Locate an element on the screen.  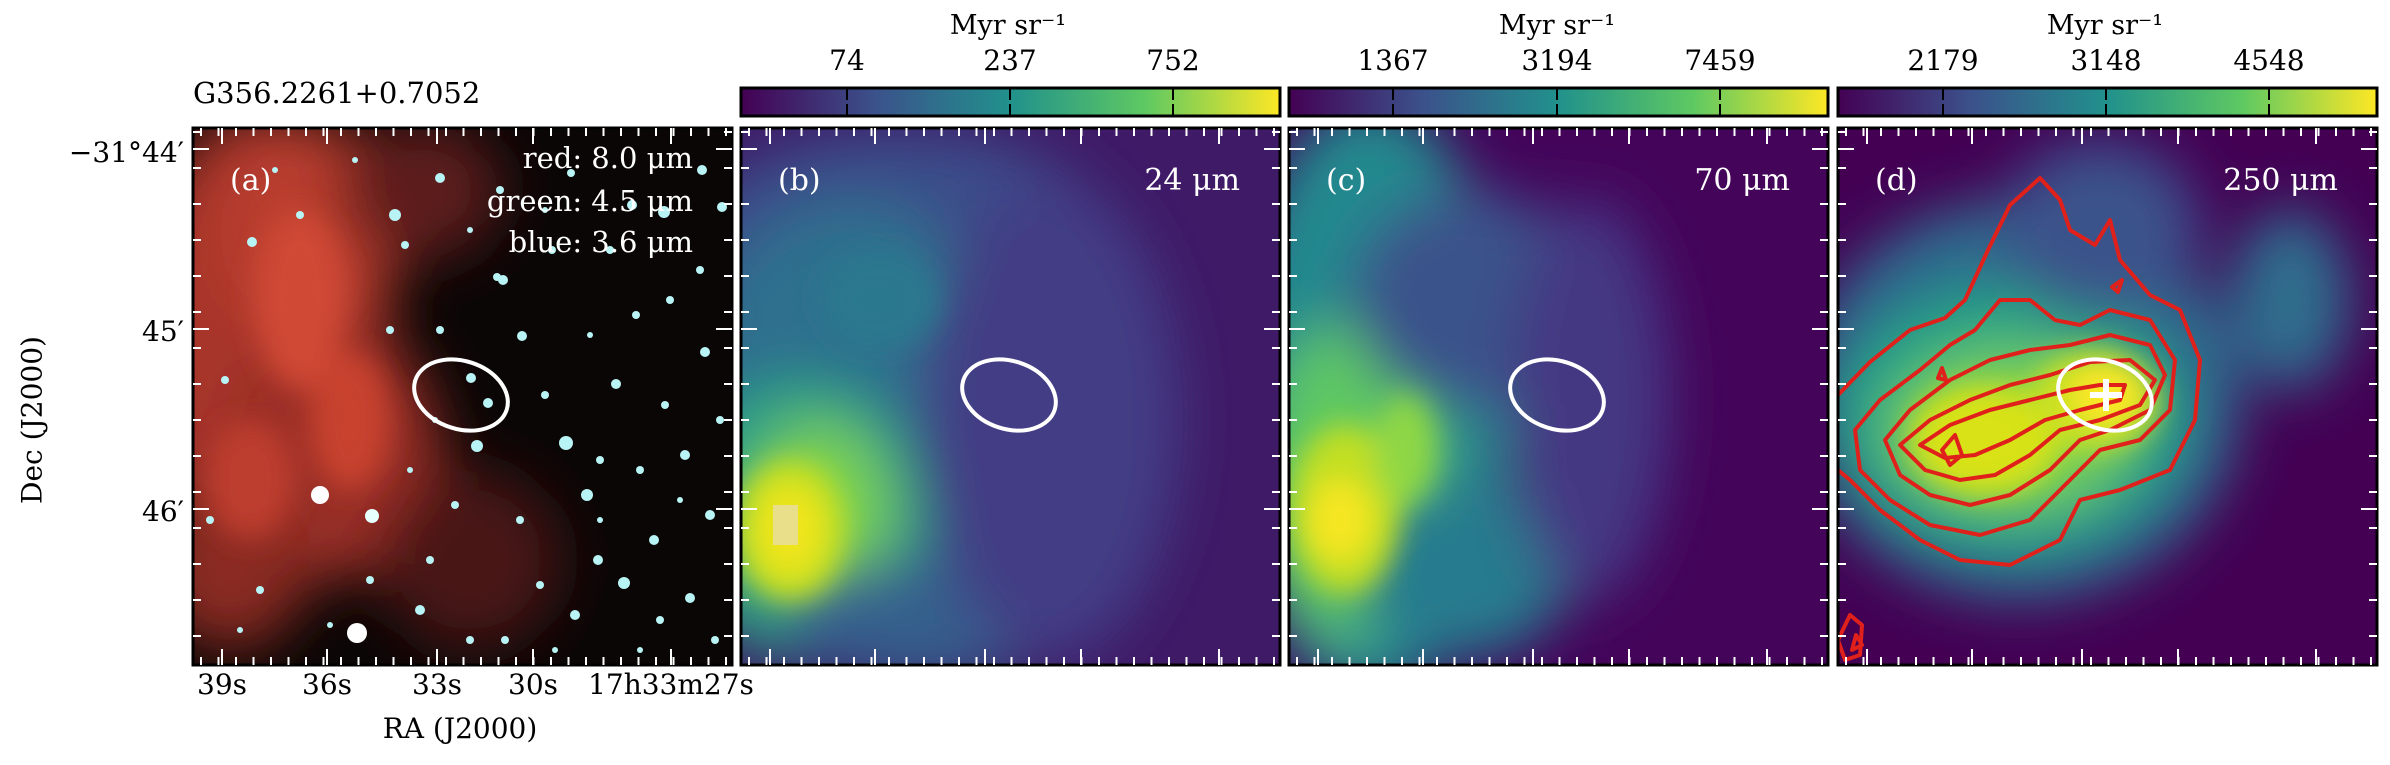
colorbar-c-tick-2: 7459 is located at coordinates (1720, 60).